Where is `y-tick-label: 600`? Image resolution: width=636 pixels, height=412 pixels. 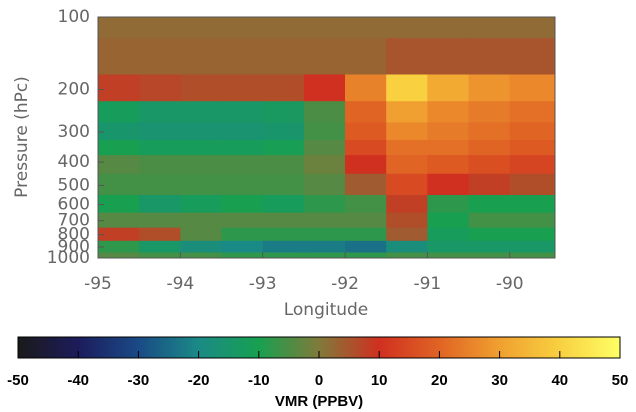
y-tick-label: 600 is located at coordinates (74, 205).